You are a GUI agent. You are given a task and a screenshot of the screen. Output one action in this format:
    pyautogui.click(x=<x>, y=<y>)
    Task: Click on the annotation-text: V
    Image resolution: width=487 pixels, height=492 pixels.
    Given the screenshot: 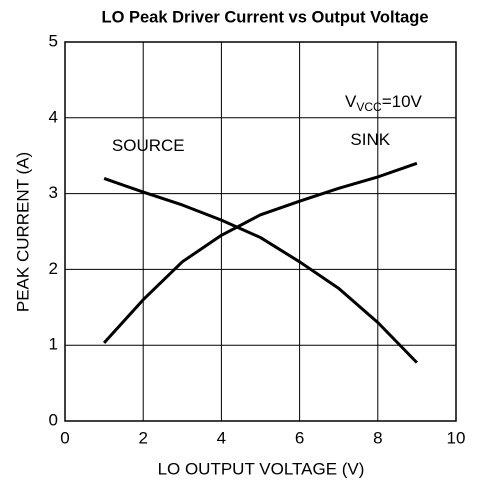 What is the action you would take?
    pyautogui.click(x=351, y=101)
    